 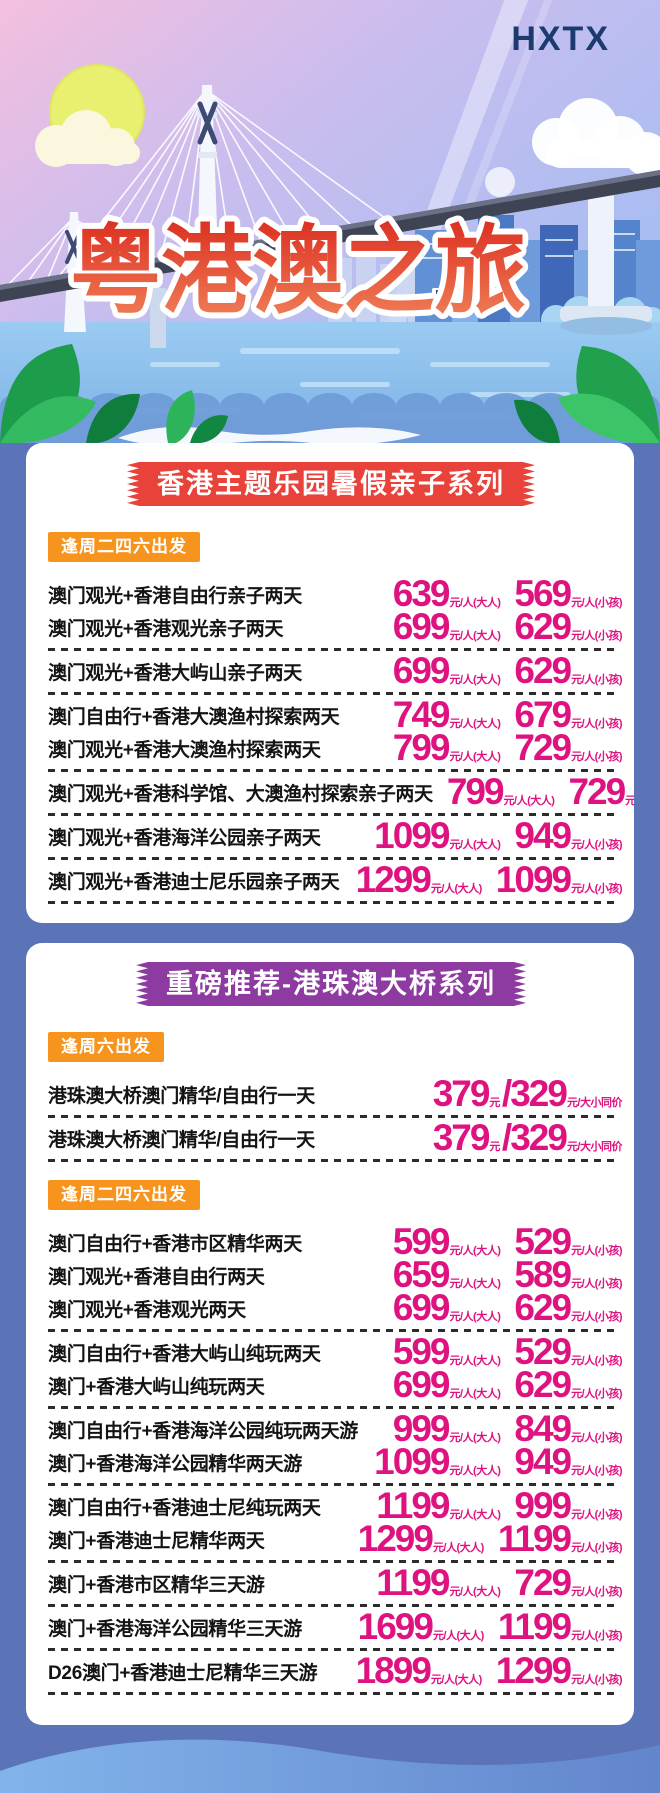 I want to click on sun-icon, so click(x=90, y=115).